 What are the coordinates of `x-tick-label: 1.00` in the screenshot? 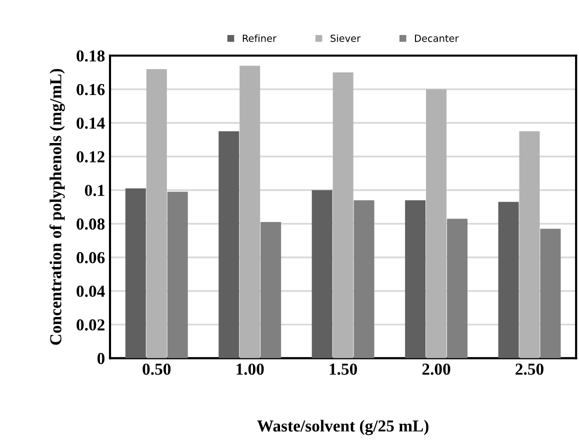 It's located at (250, 369).